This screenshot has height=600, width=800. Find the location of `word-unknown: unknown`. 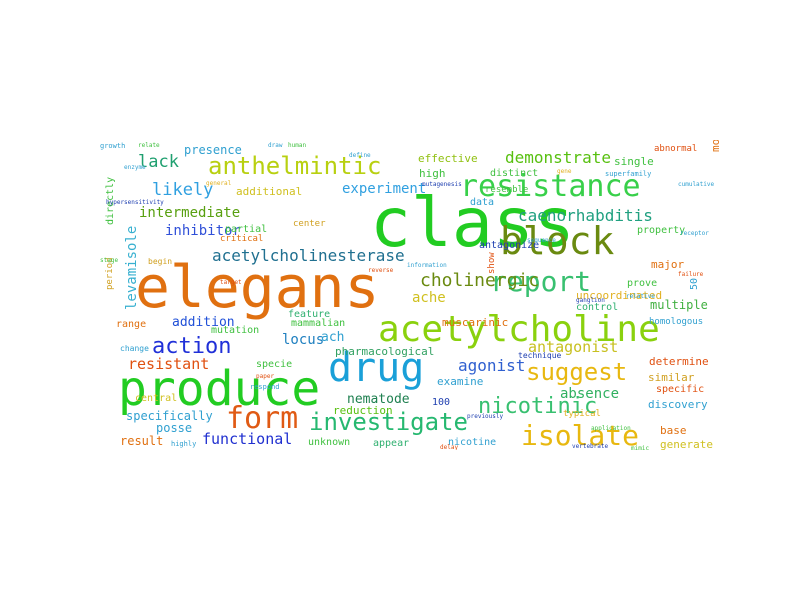

word-unknown: unknown is located at coordinates (329, 442).